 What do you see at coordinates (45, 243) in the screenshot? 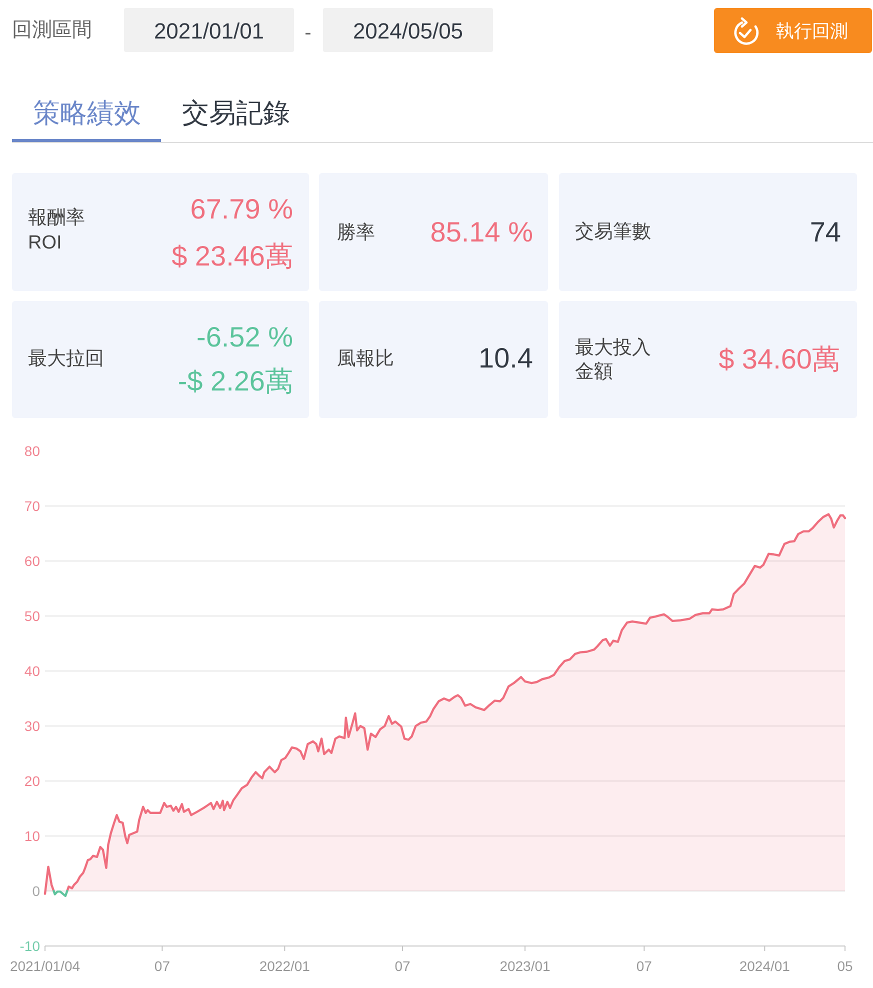
I see `text: ROI` at bounding box center [45, 243].